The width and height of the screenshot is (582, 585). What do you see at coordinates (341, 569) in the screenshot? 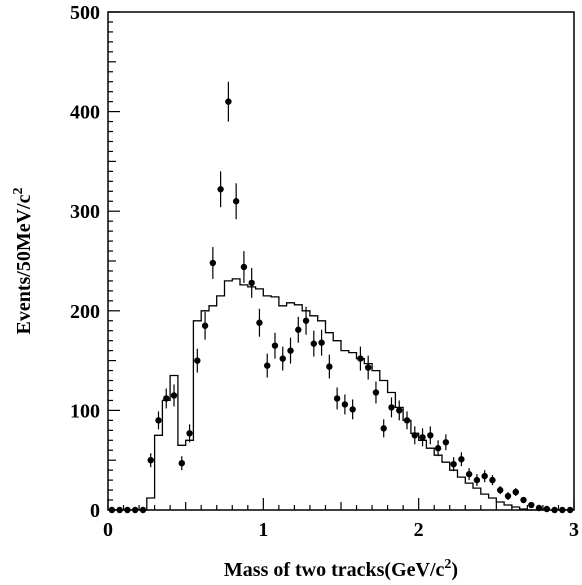
I see `x-axis-label: Mass of two tracks(GeV/c2)` at bounding box center [341, 569].